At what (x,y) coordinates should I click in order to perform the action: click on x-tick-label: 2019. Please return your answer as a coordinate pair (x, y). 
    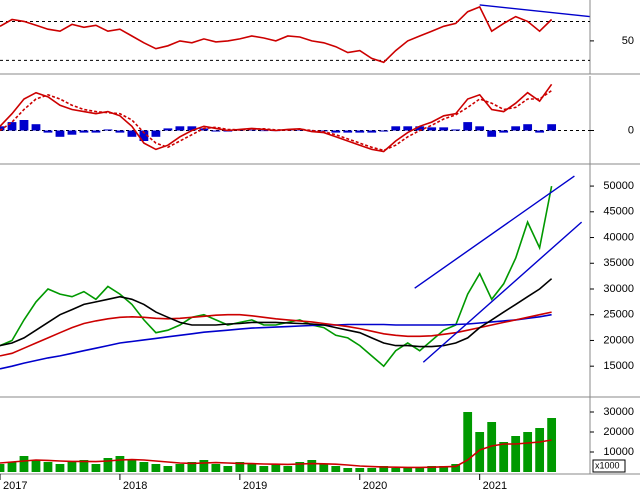
    Looking at the image, I should click on (255, 486).